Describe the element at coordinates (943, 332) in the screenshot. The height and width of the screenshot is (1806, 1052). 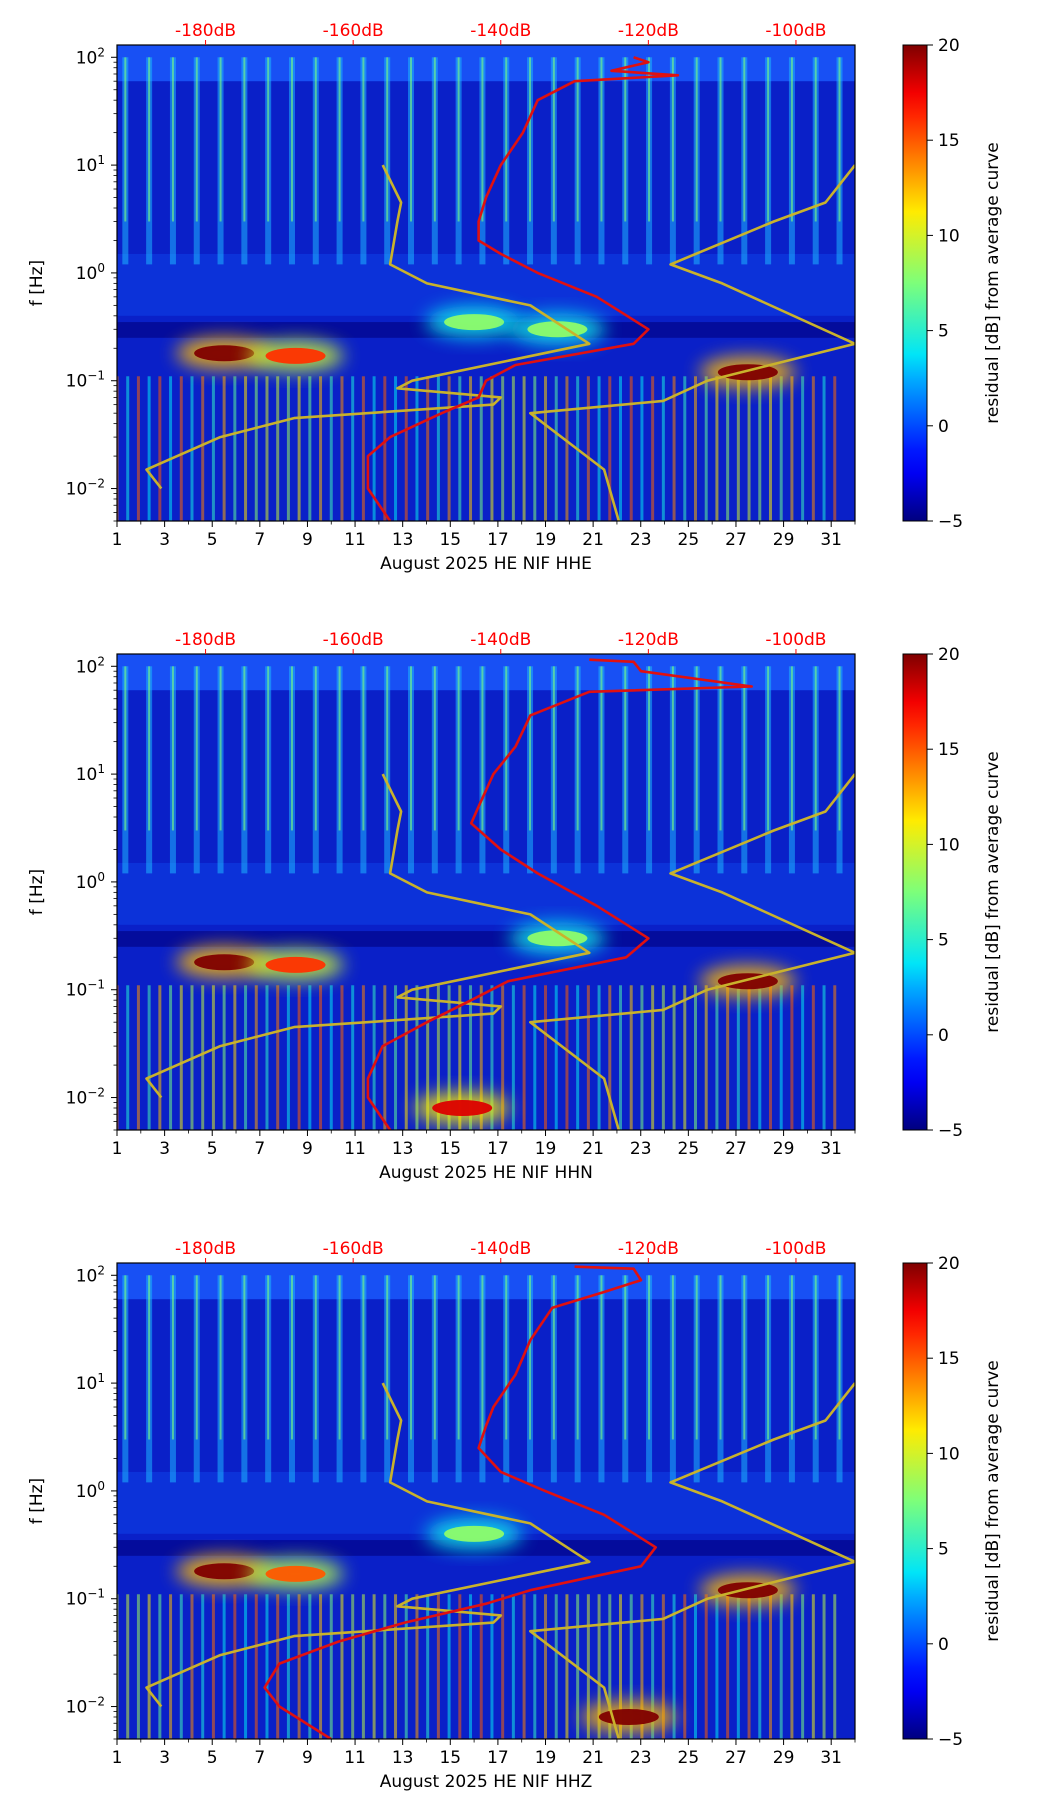
I see `colorbar-tick-label: 5` at that location.